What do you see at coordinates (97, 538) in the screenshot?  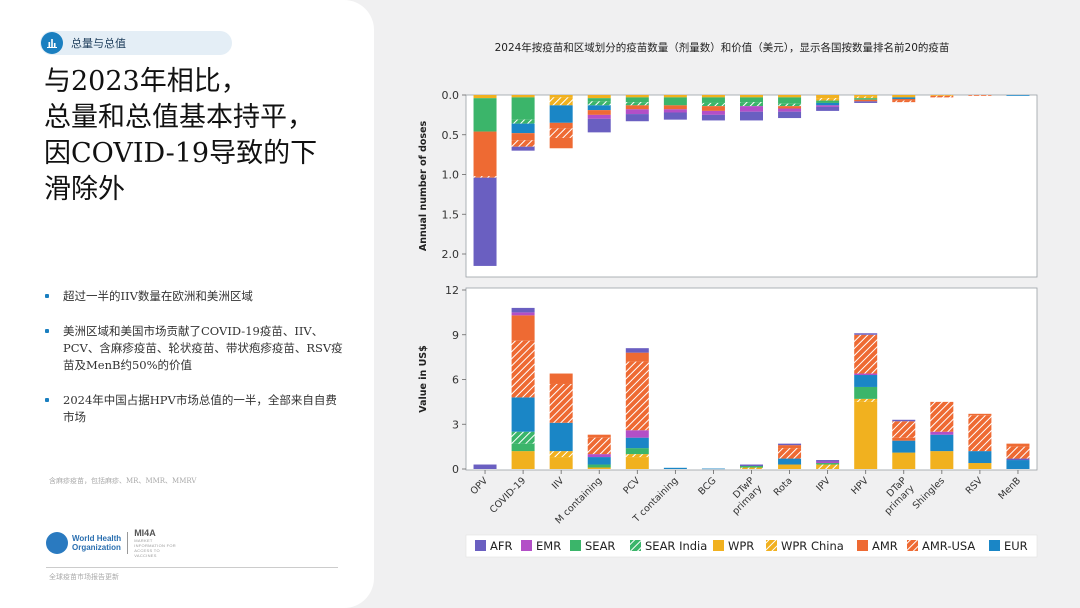 I see `who-logo-line: World Health` at bounding box center [97, 538].